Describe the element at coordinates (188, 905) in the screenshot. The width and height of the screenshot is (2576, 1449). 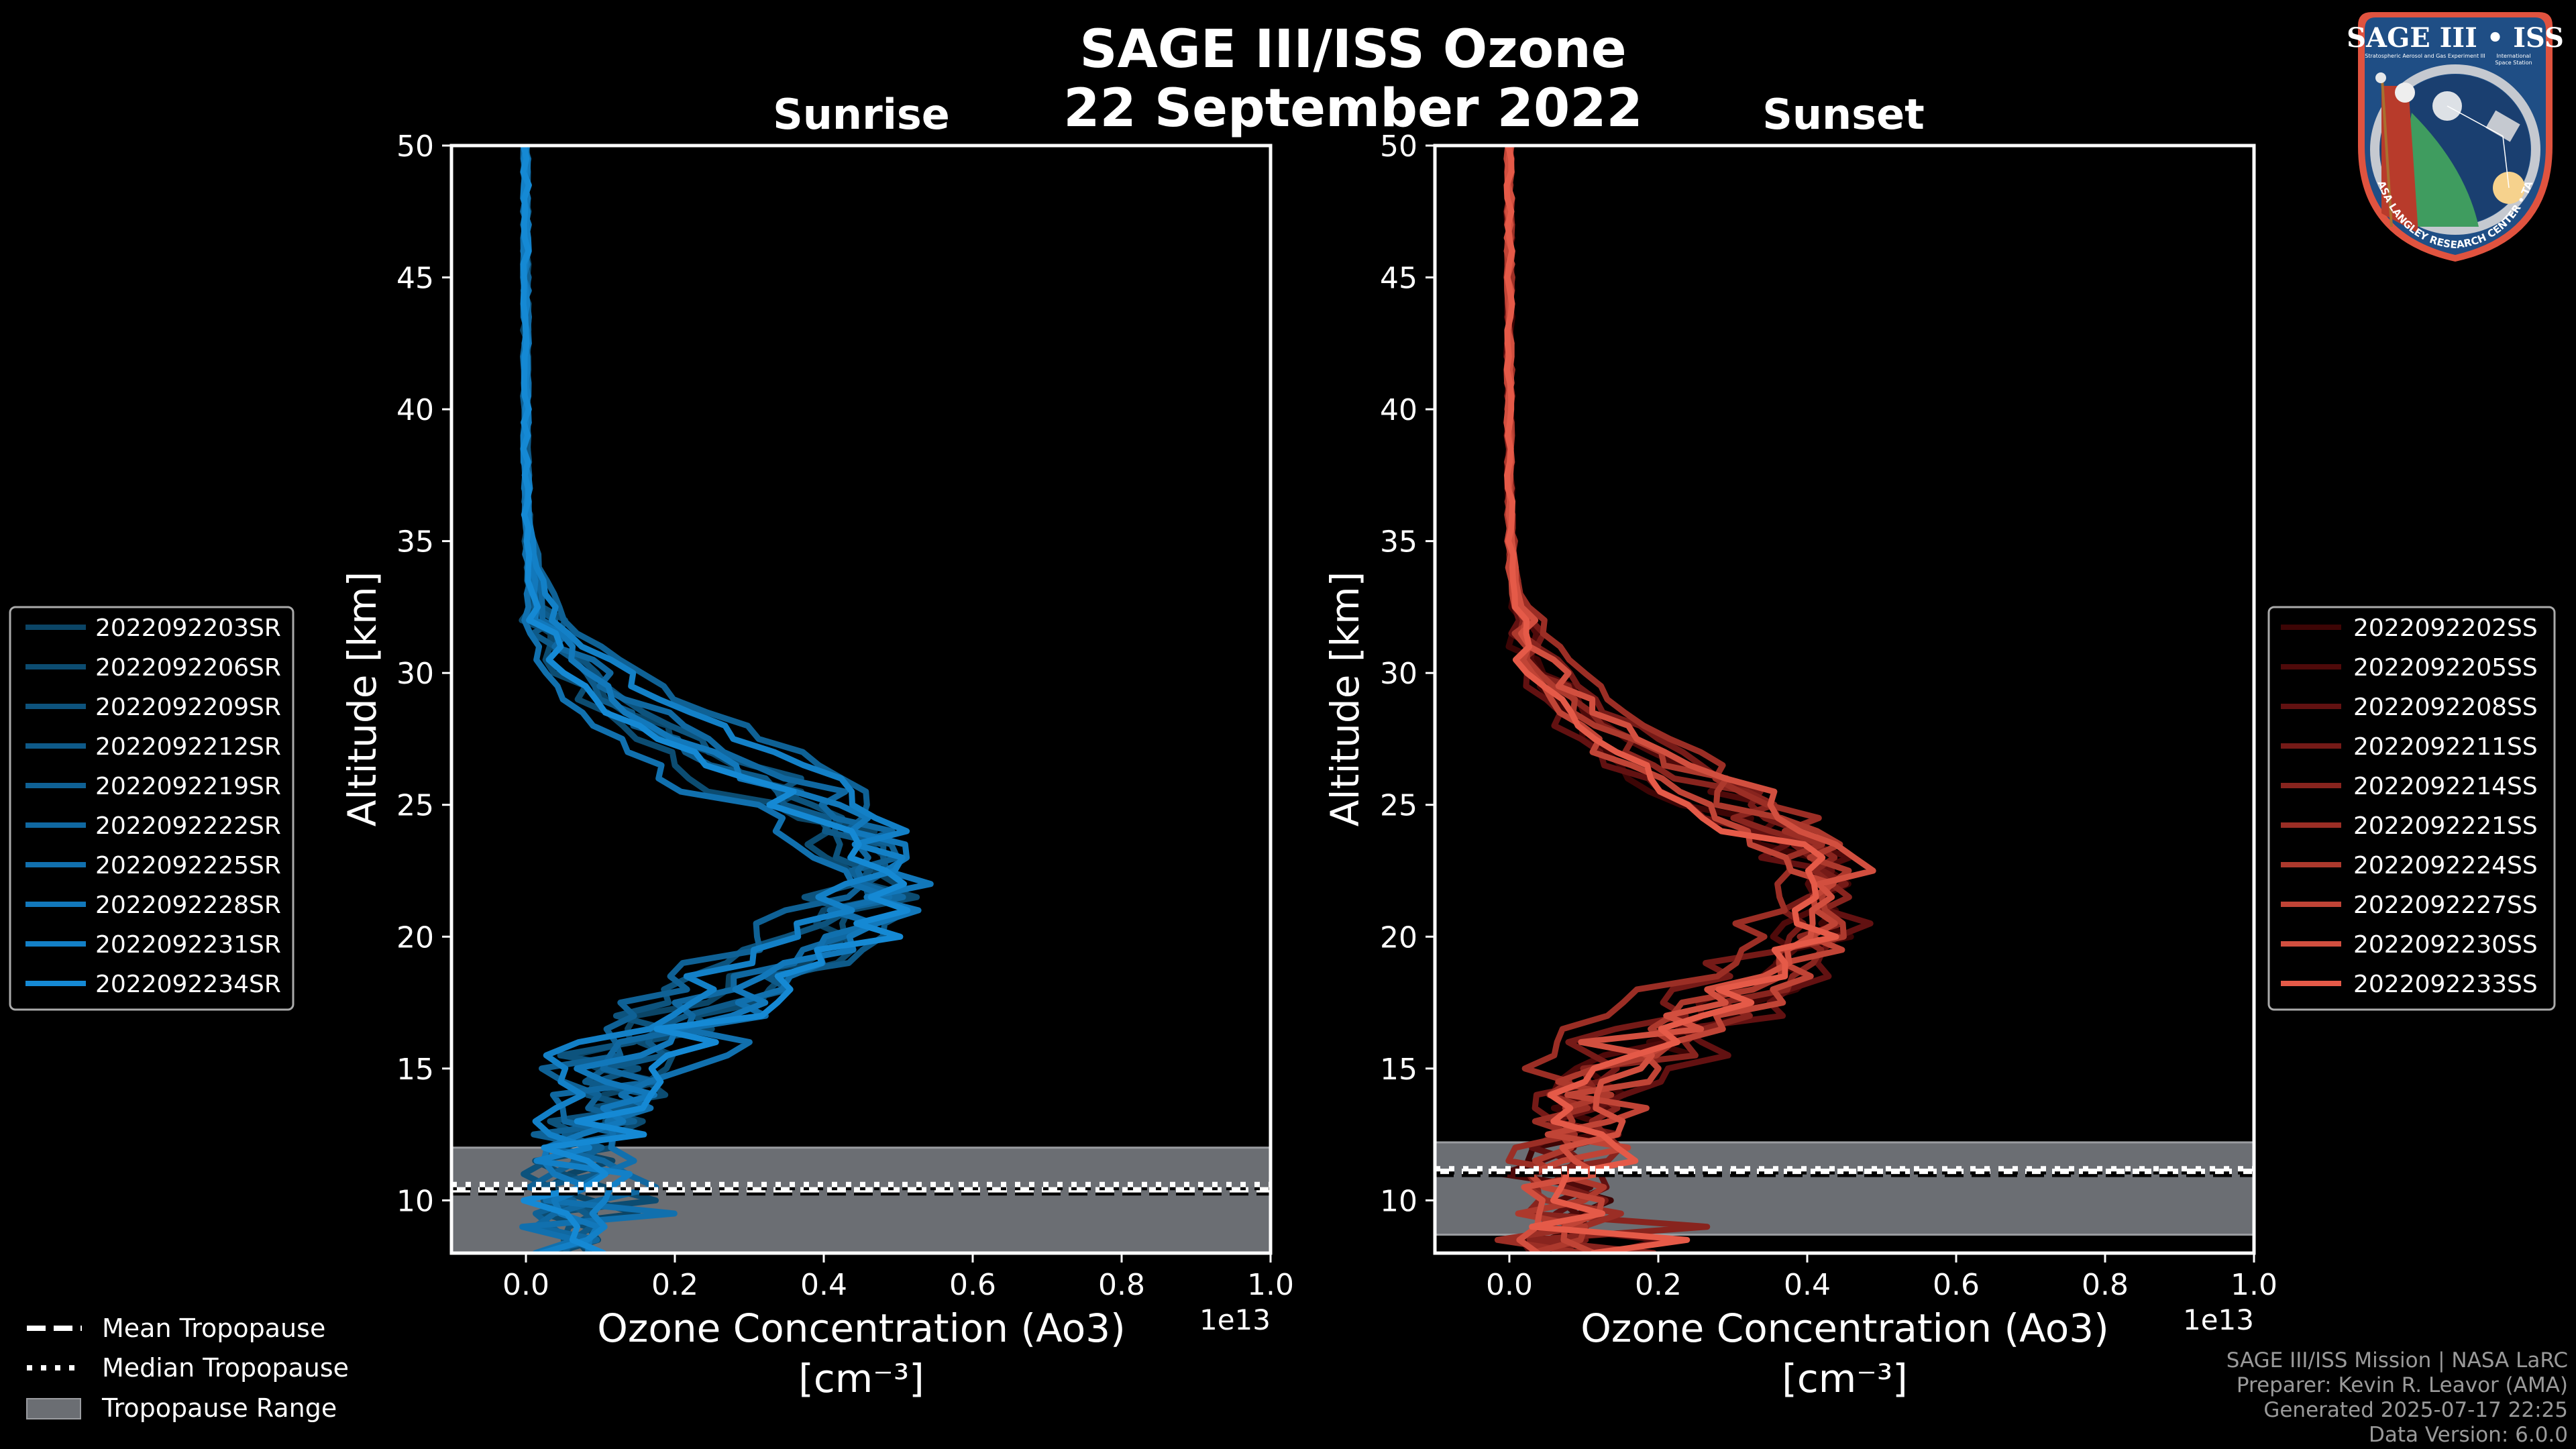
I see `legend-label-2022092228SR: 2022092228SR` at that location.